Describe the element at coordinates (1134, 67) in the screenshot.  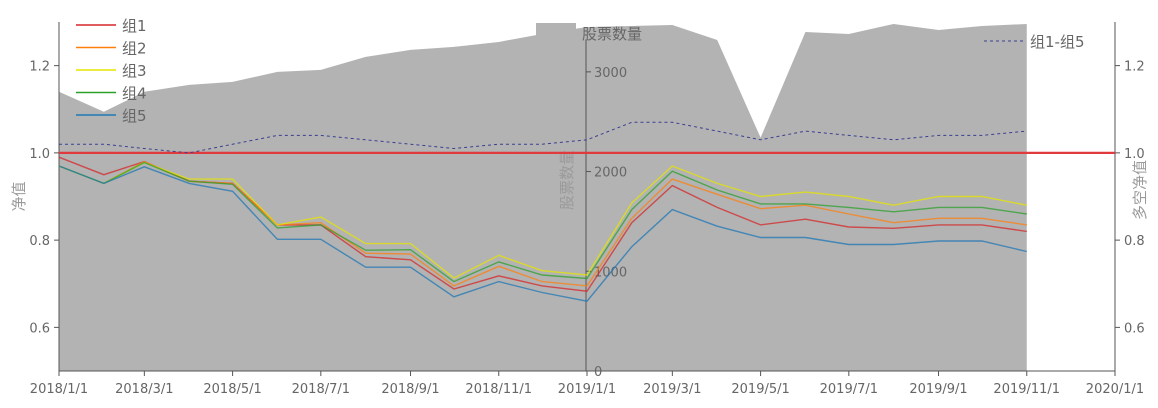
I see `right-tick-label: 1.2` at that location.